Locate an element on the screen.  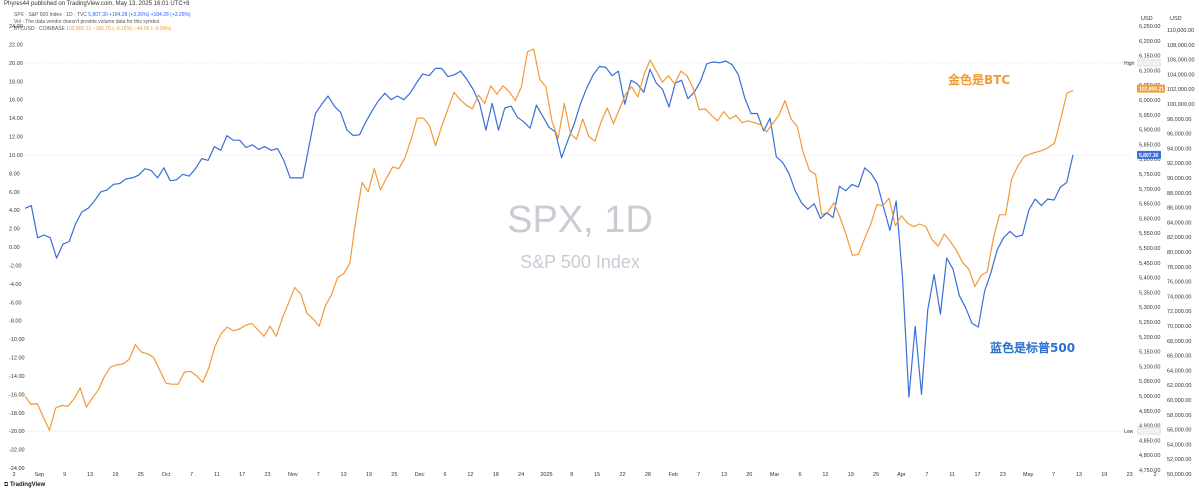
right-axis-btc-tick: 68,000.00 is located at coordinates (1179, 342).